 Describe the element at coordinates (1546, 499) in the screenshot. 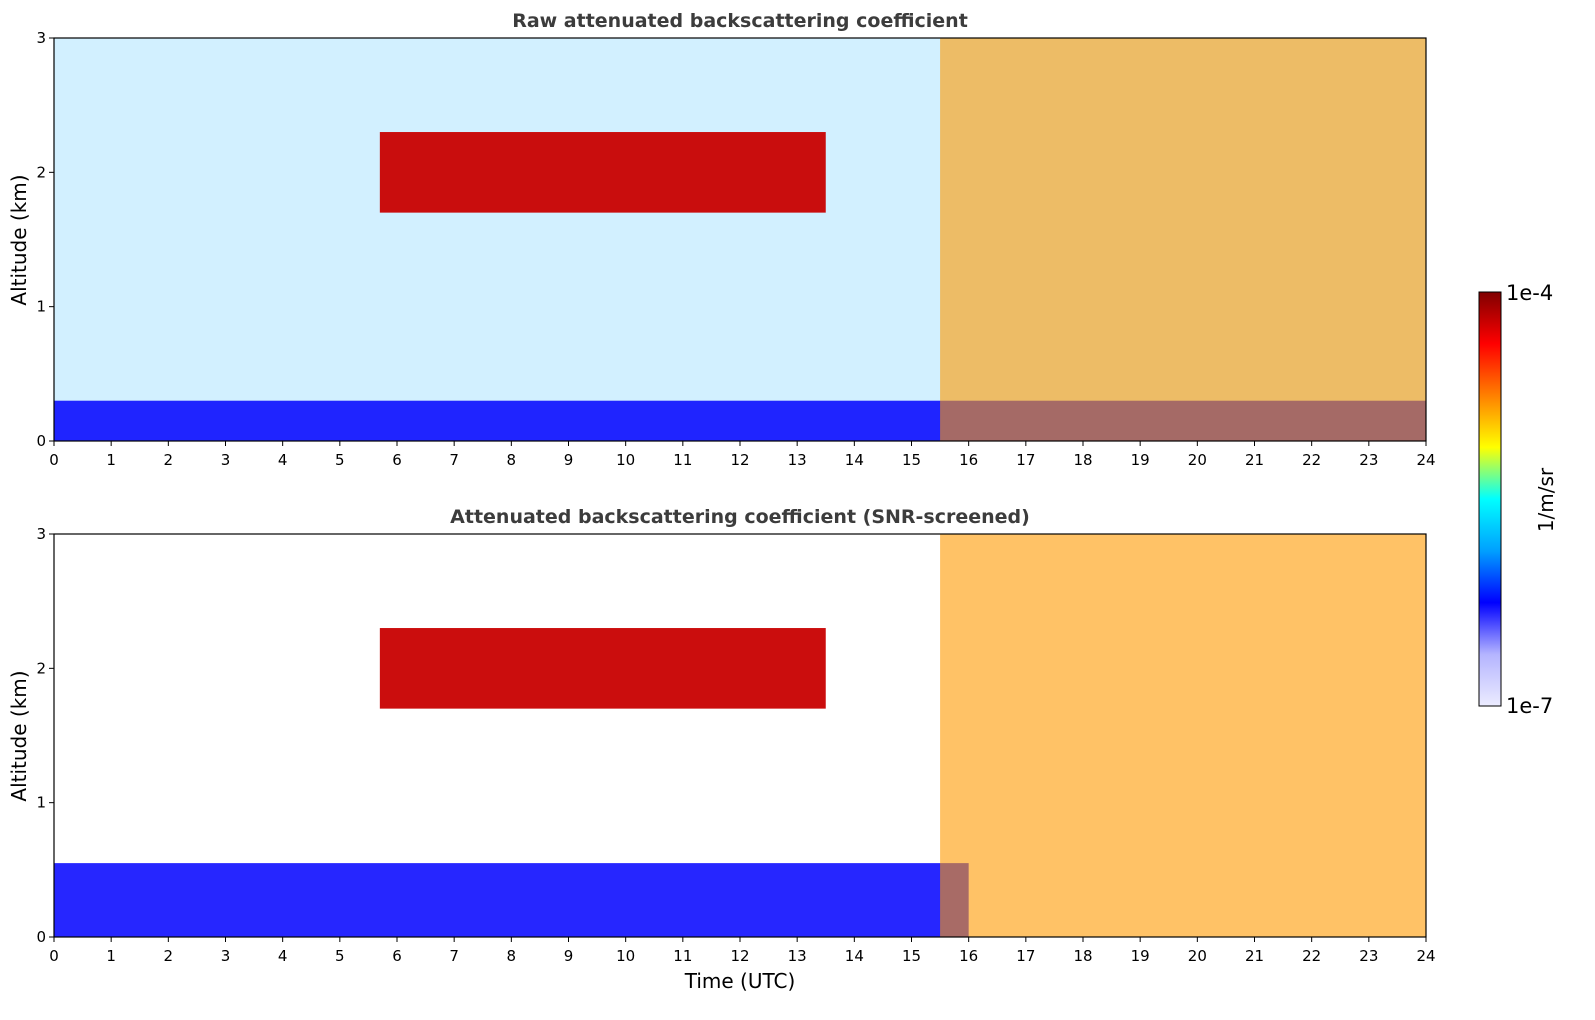

I see `colorbar-unit-label: 1/m/sr` at that location.